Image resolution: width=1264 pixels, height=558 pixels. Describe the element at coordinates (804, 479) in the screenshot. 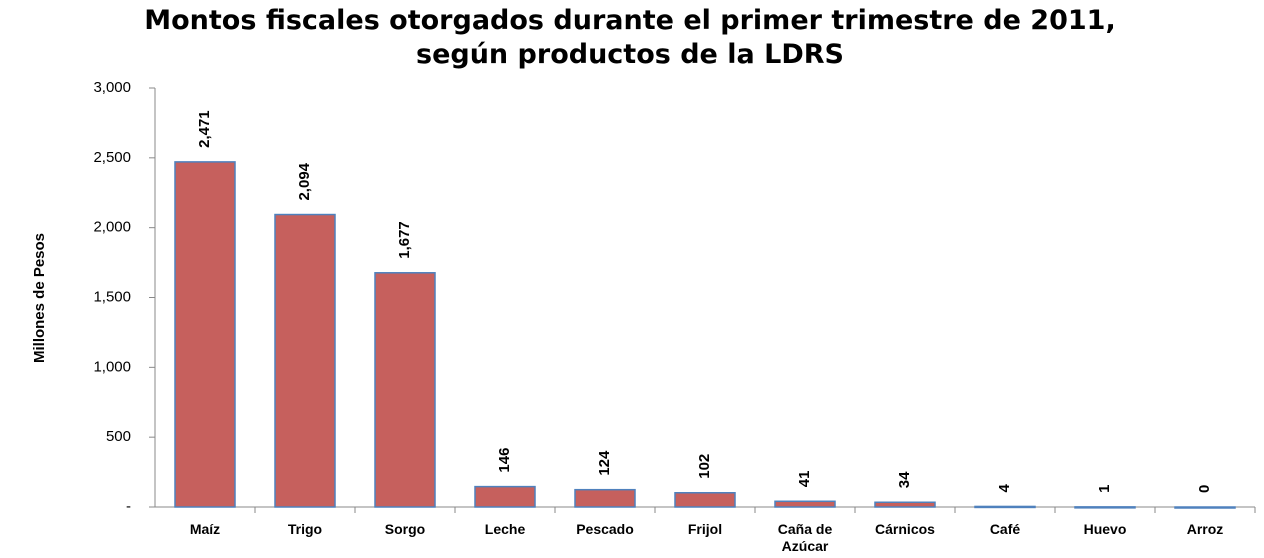

I see `data-label: 41` at that location.